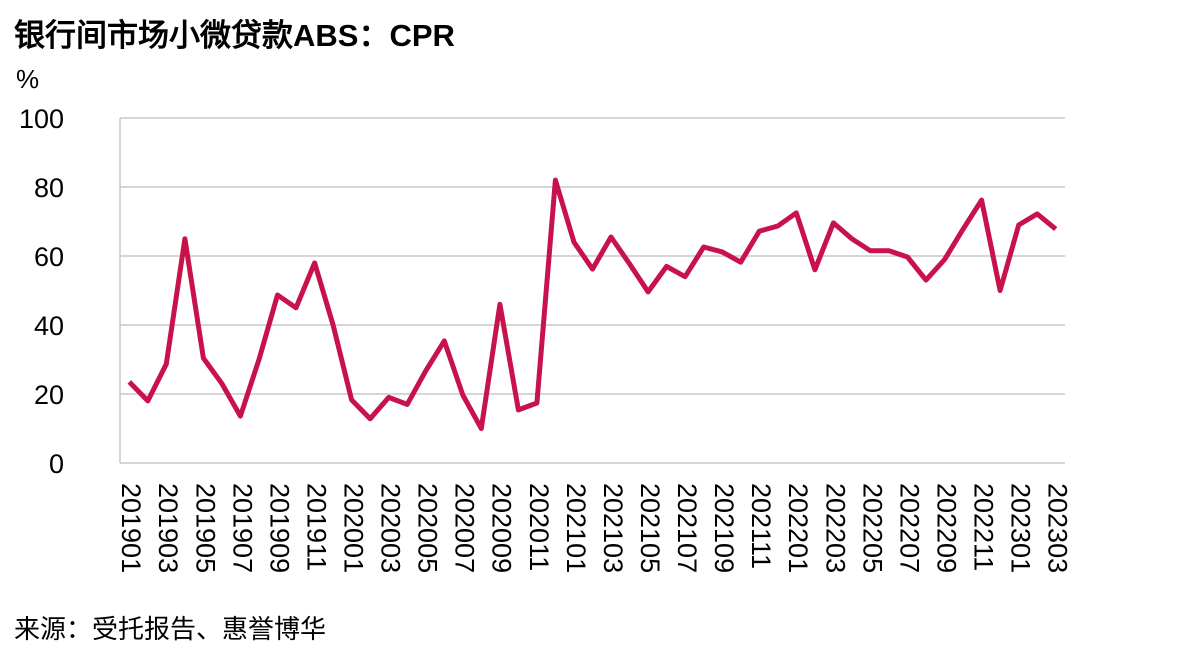  I want to click on x-tick-label: 202205, so click(872, 528).